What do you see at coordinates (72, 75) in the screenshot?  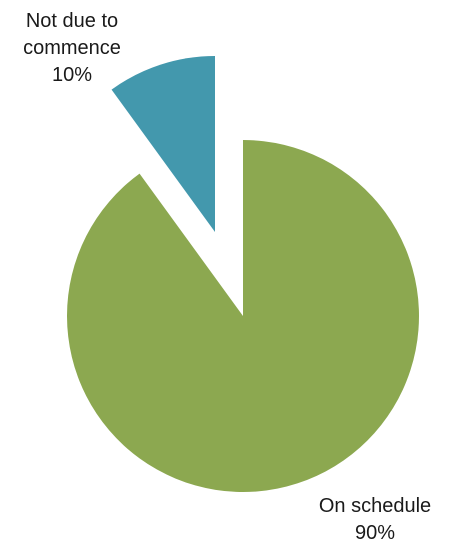 I see `slice-label-line: 10%` at bounding box center [72, 75].